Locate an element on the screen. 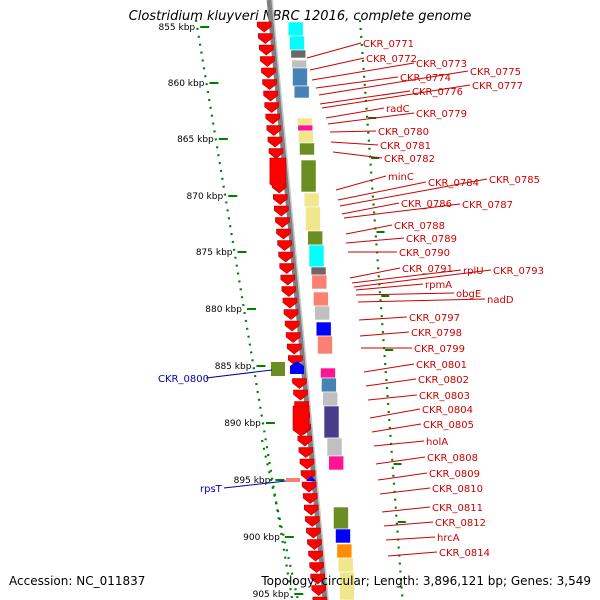  gene-label: CKR_0791 is located at coordinates (427, 269).